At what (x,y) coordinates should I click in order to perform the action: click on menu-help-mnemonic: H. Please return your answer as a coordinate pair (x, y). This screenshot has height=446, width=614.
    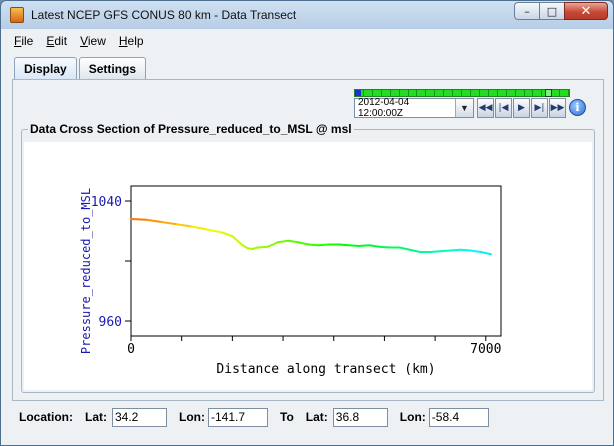
    Looking at the image, I should click on (123, 41).